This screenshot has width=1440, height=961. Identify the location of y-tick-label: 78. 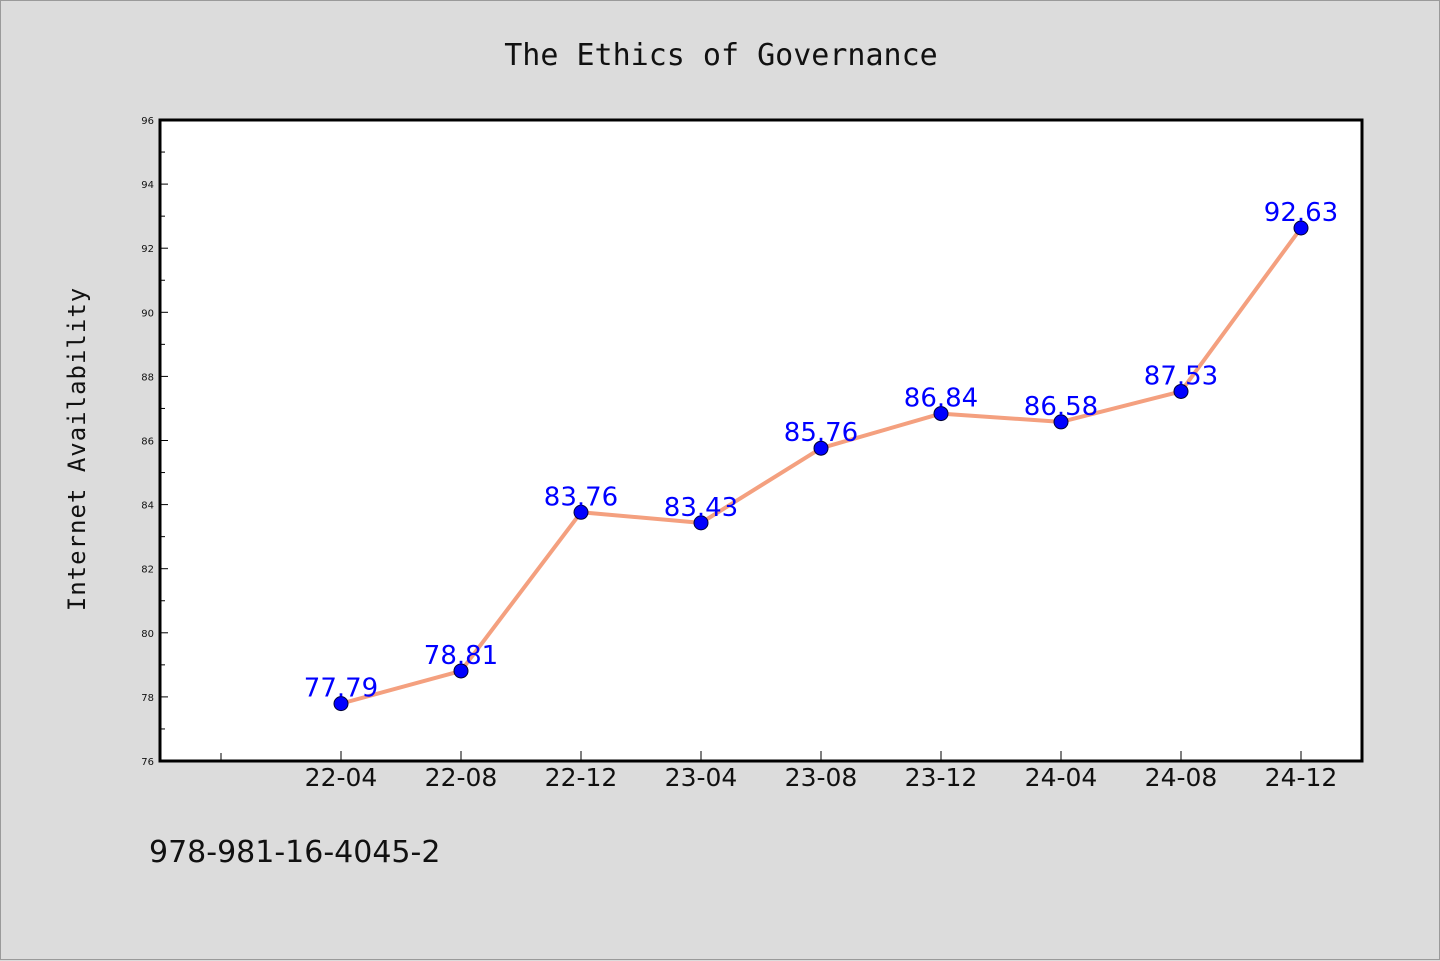
(147, 698).